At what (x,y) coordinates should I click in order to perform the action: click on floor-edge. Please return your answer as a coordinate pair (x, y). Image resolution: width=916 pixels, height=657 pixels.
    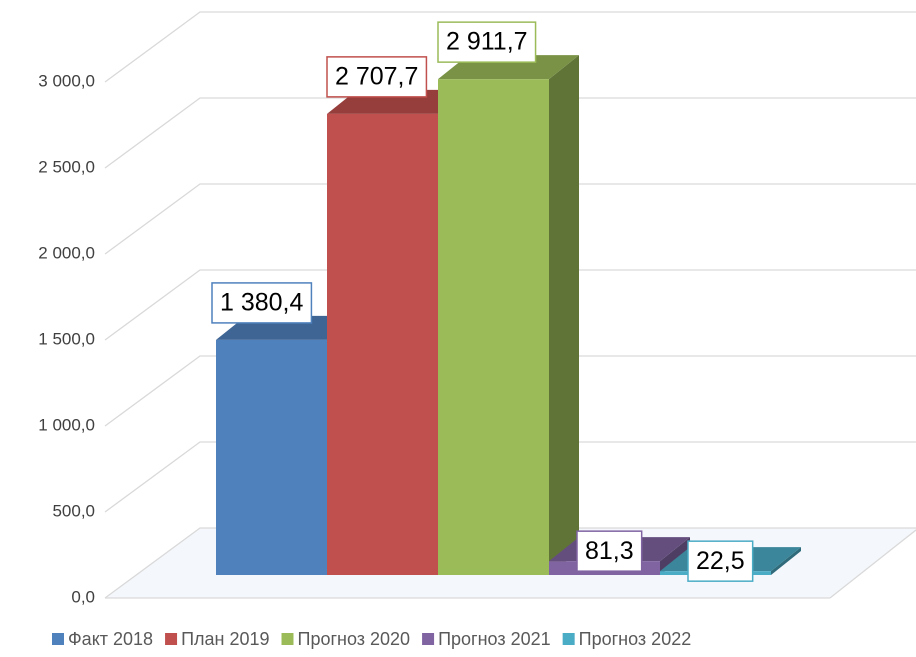
    Looking at the image, I should click on (872, 564).